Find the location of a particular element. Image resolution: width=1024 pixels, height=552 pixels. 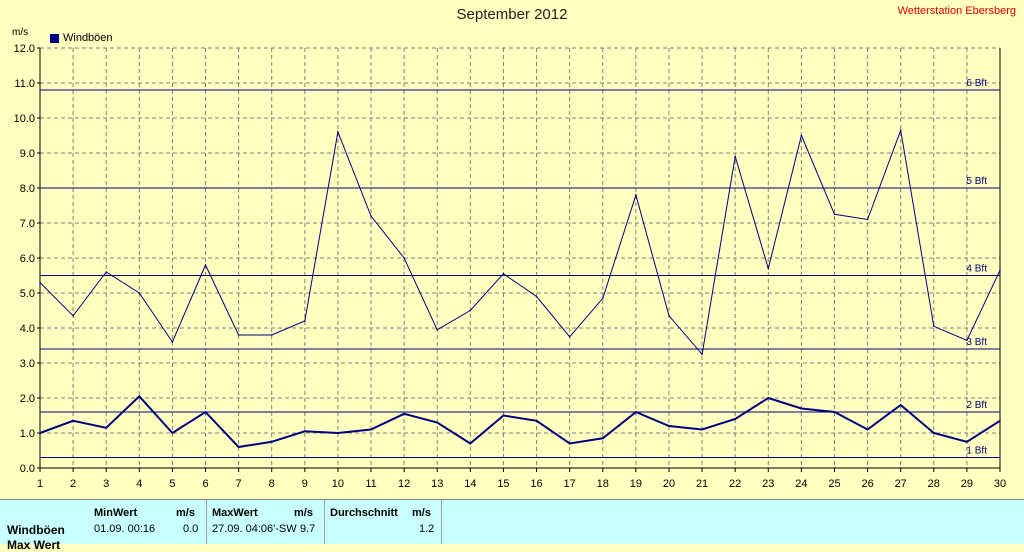

reference-line-label: 4 Bft is located at coordinates (976, 269).